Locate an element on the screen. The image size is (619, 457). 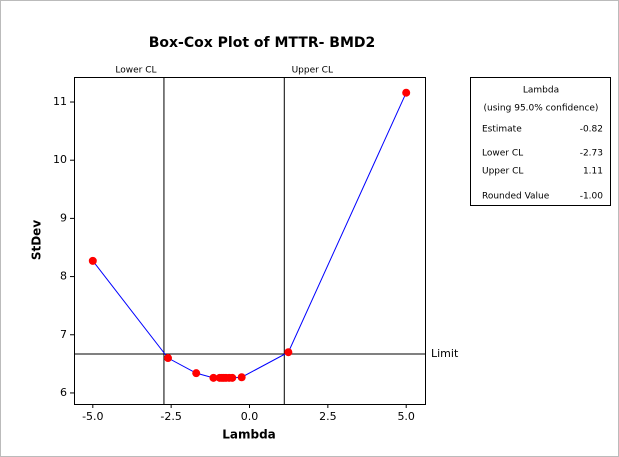
ci-label: Lower CL is located at coordinates (135, 71).